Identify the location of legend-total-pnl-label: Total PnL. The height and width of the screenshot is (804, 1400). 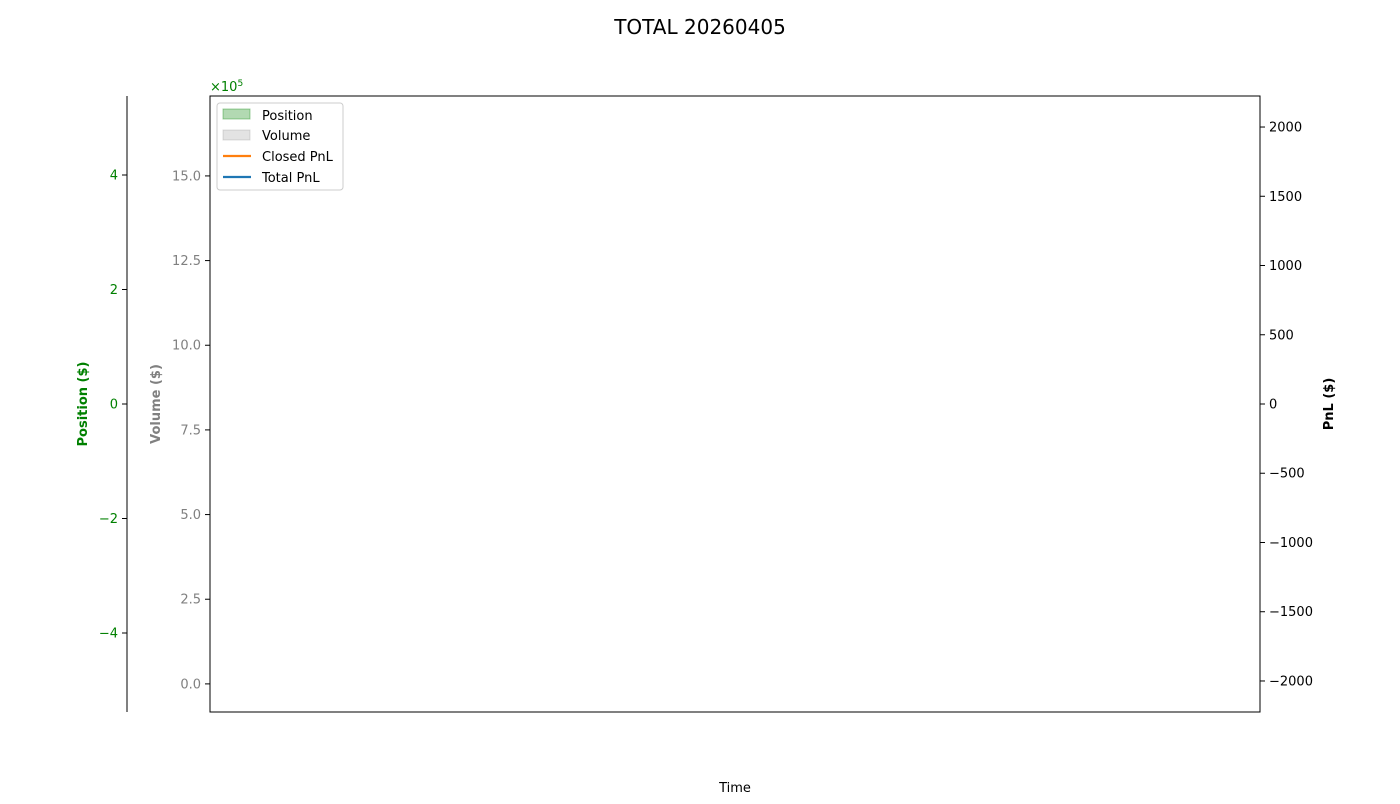
(290, 178).